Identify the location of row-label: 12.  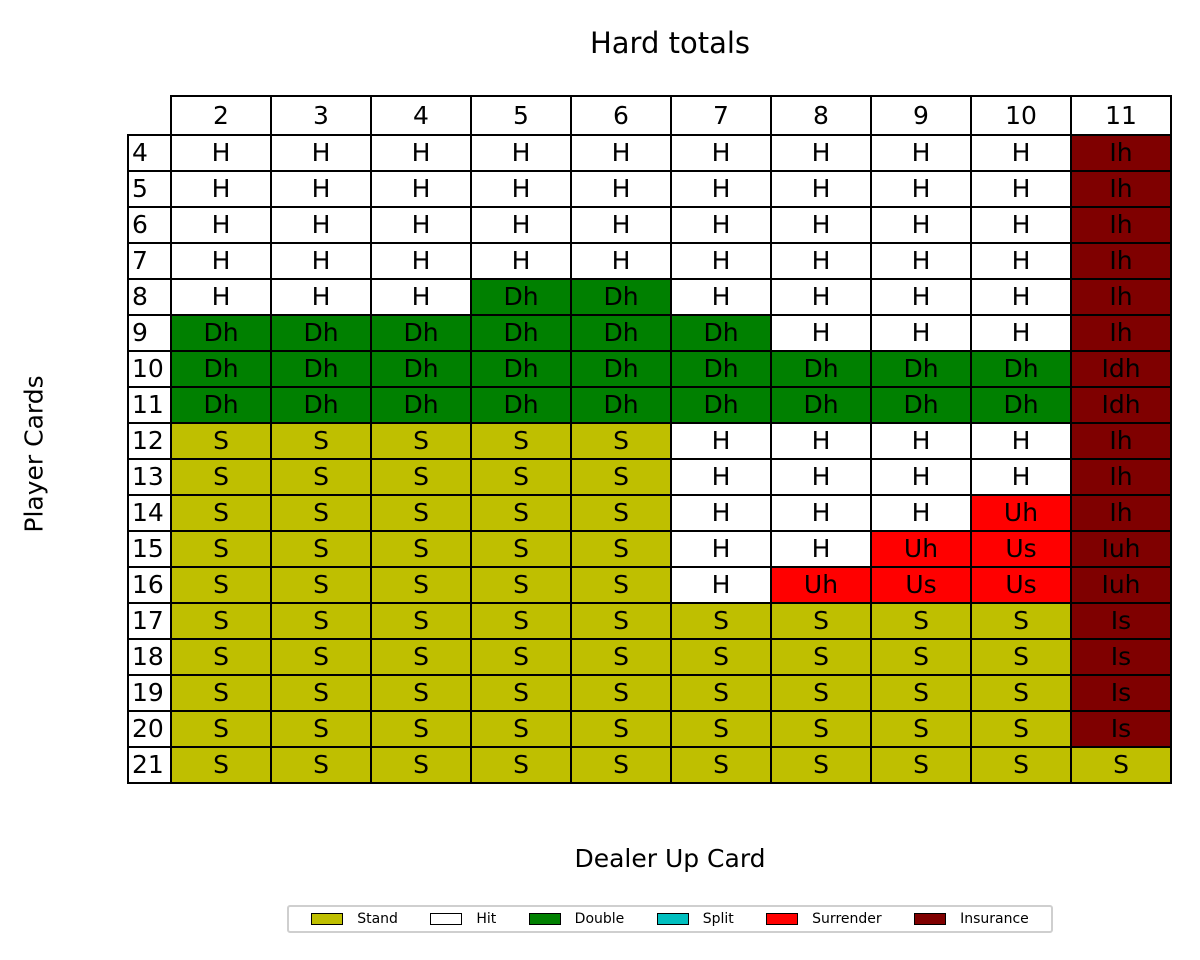
(149, 441).